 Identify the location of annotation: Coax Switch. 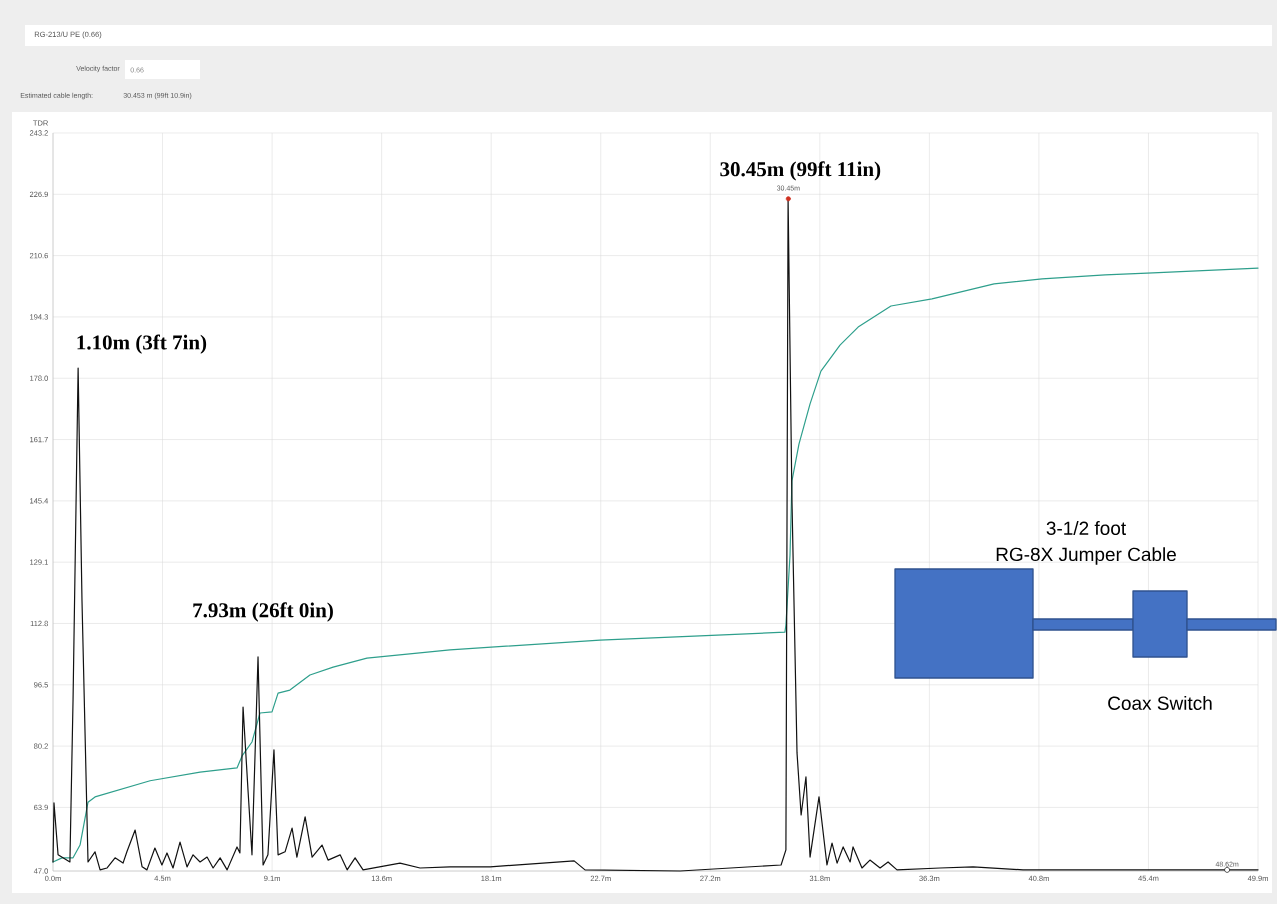
(1160, 703).